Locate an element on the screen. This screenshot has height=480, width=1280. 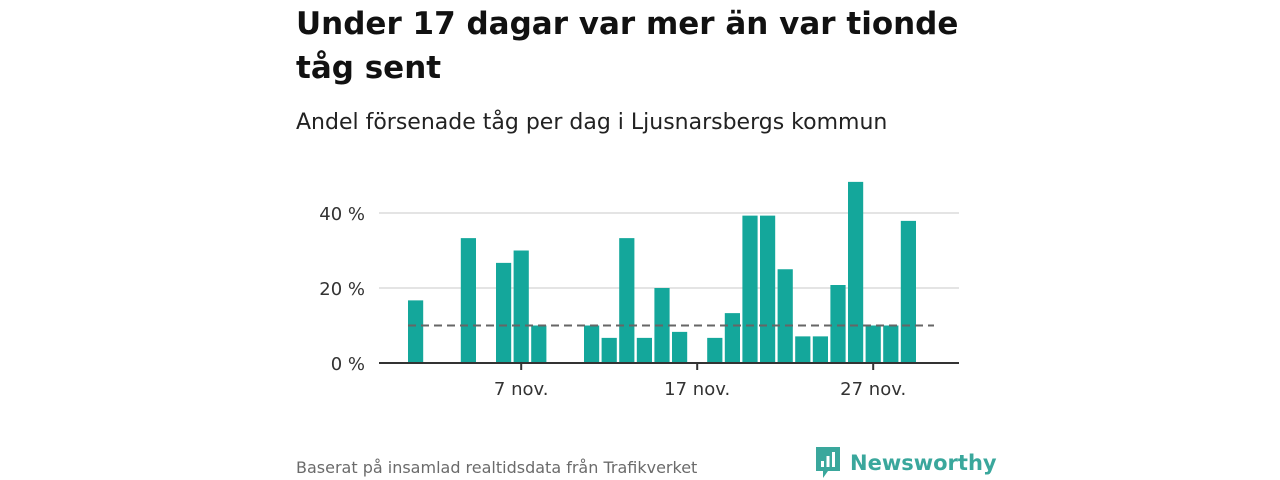
x-tick-label: 17 nov. is located at coordinates (697, 389).